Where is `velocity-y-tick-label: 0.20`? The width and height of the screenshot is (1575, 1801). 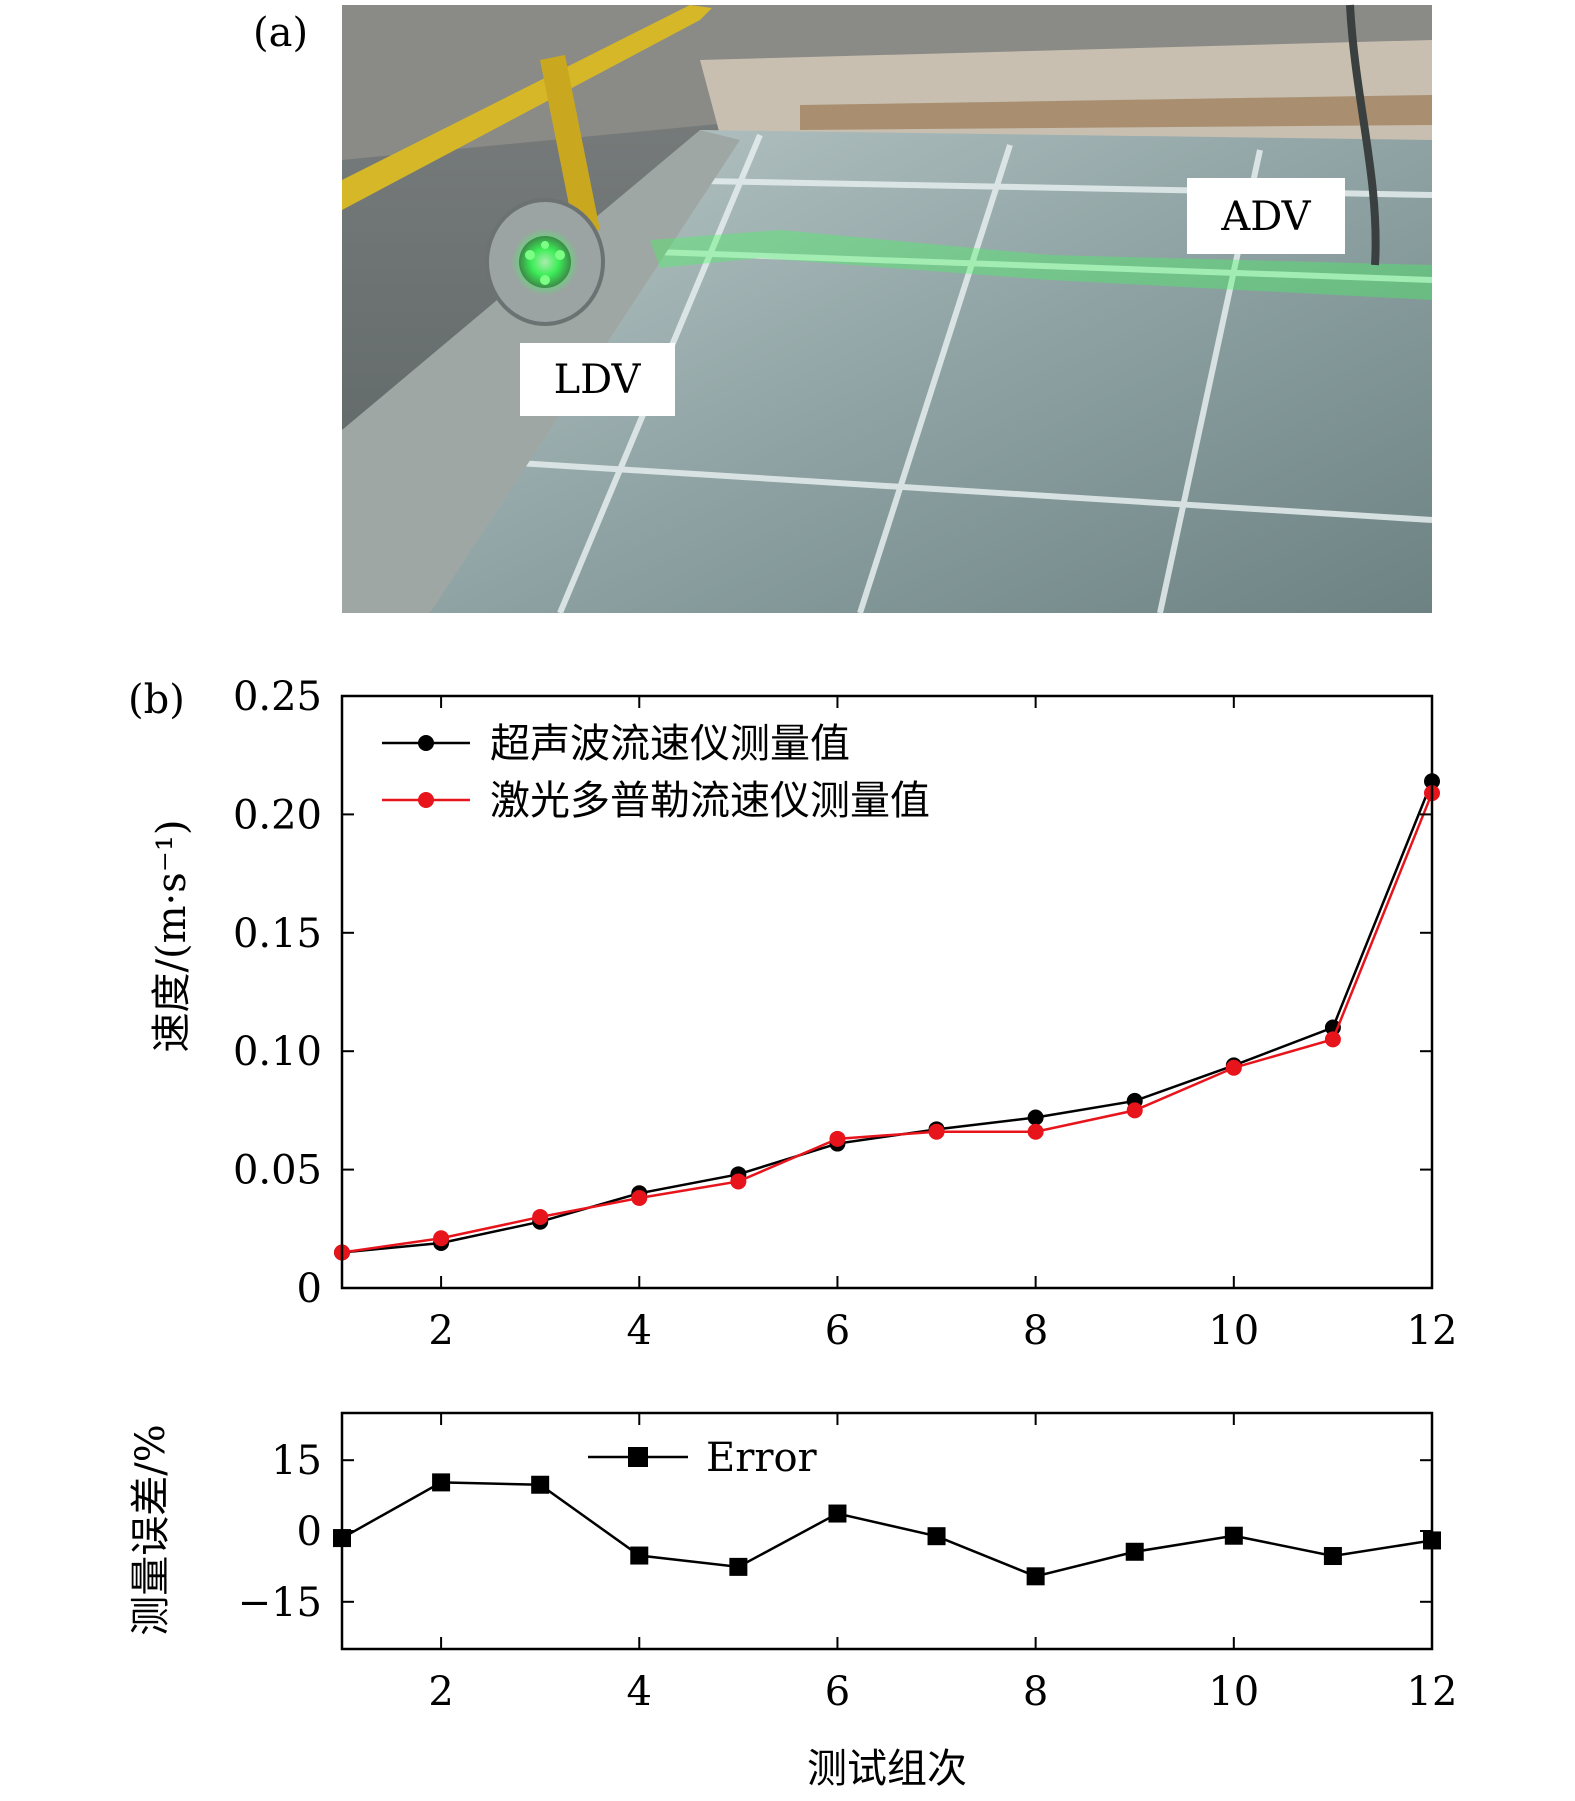 velocity-y-tick-label: 0.20 is located at coordinates (277, 815).